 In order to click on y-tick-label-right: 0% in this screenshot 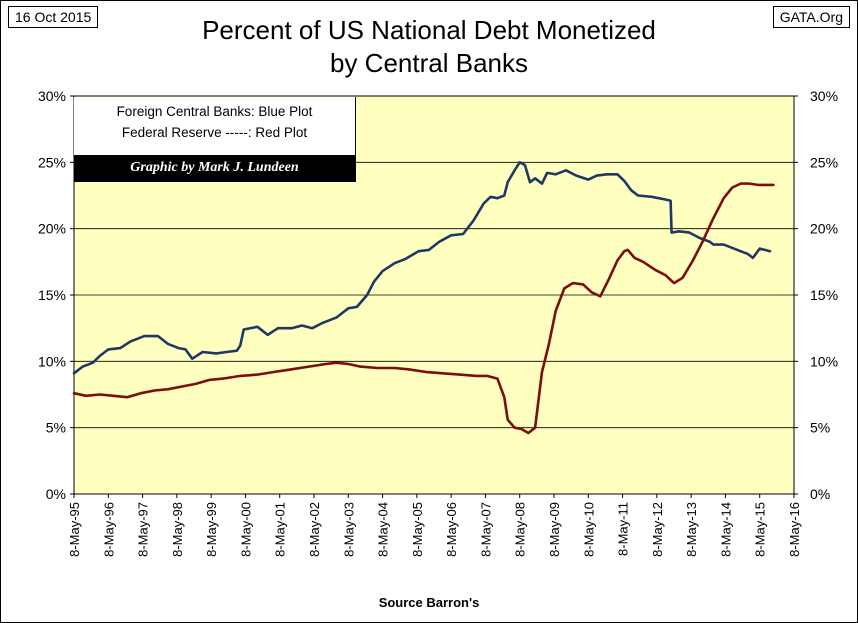, I will do `click(820, 494)`.